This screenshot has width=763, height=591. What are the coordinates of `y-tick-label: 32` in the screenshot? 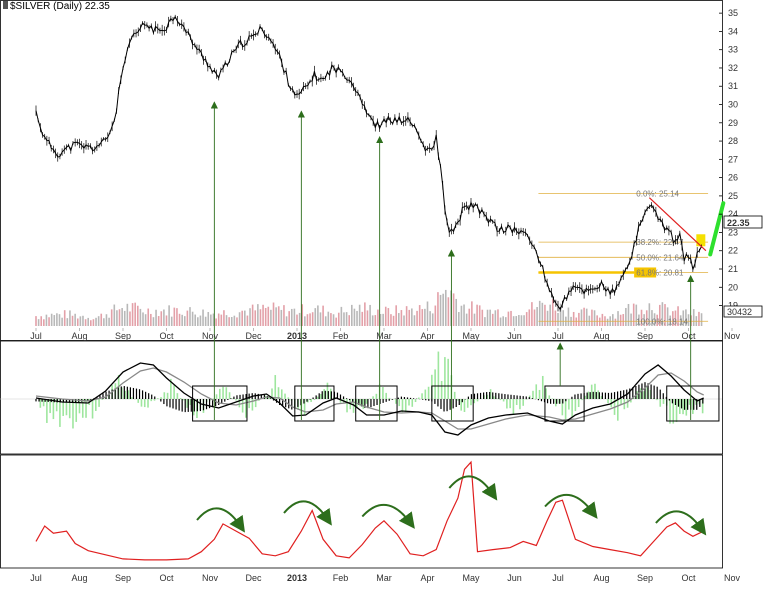 It's located at (733, 68).